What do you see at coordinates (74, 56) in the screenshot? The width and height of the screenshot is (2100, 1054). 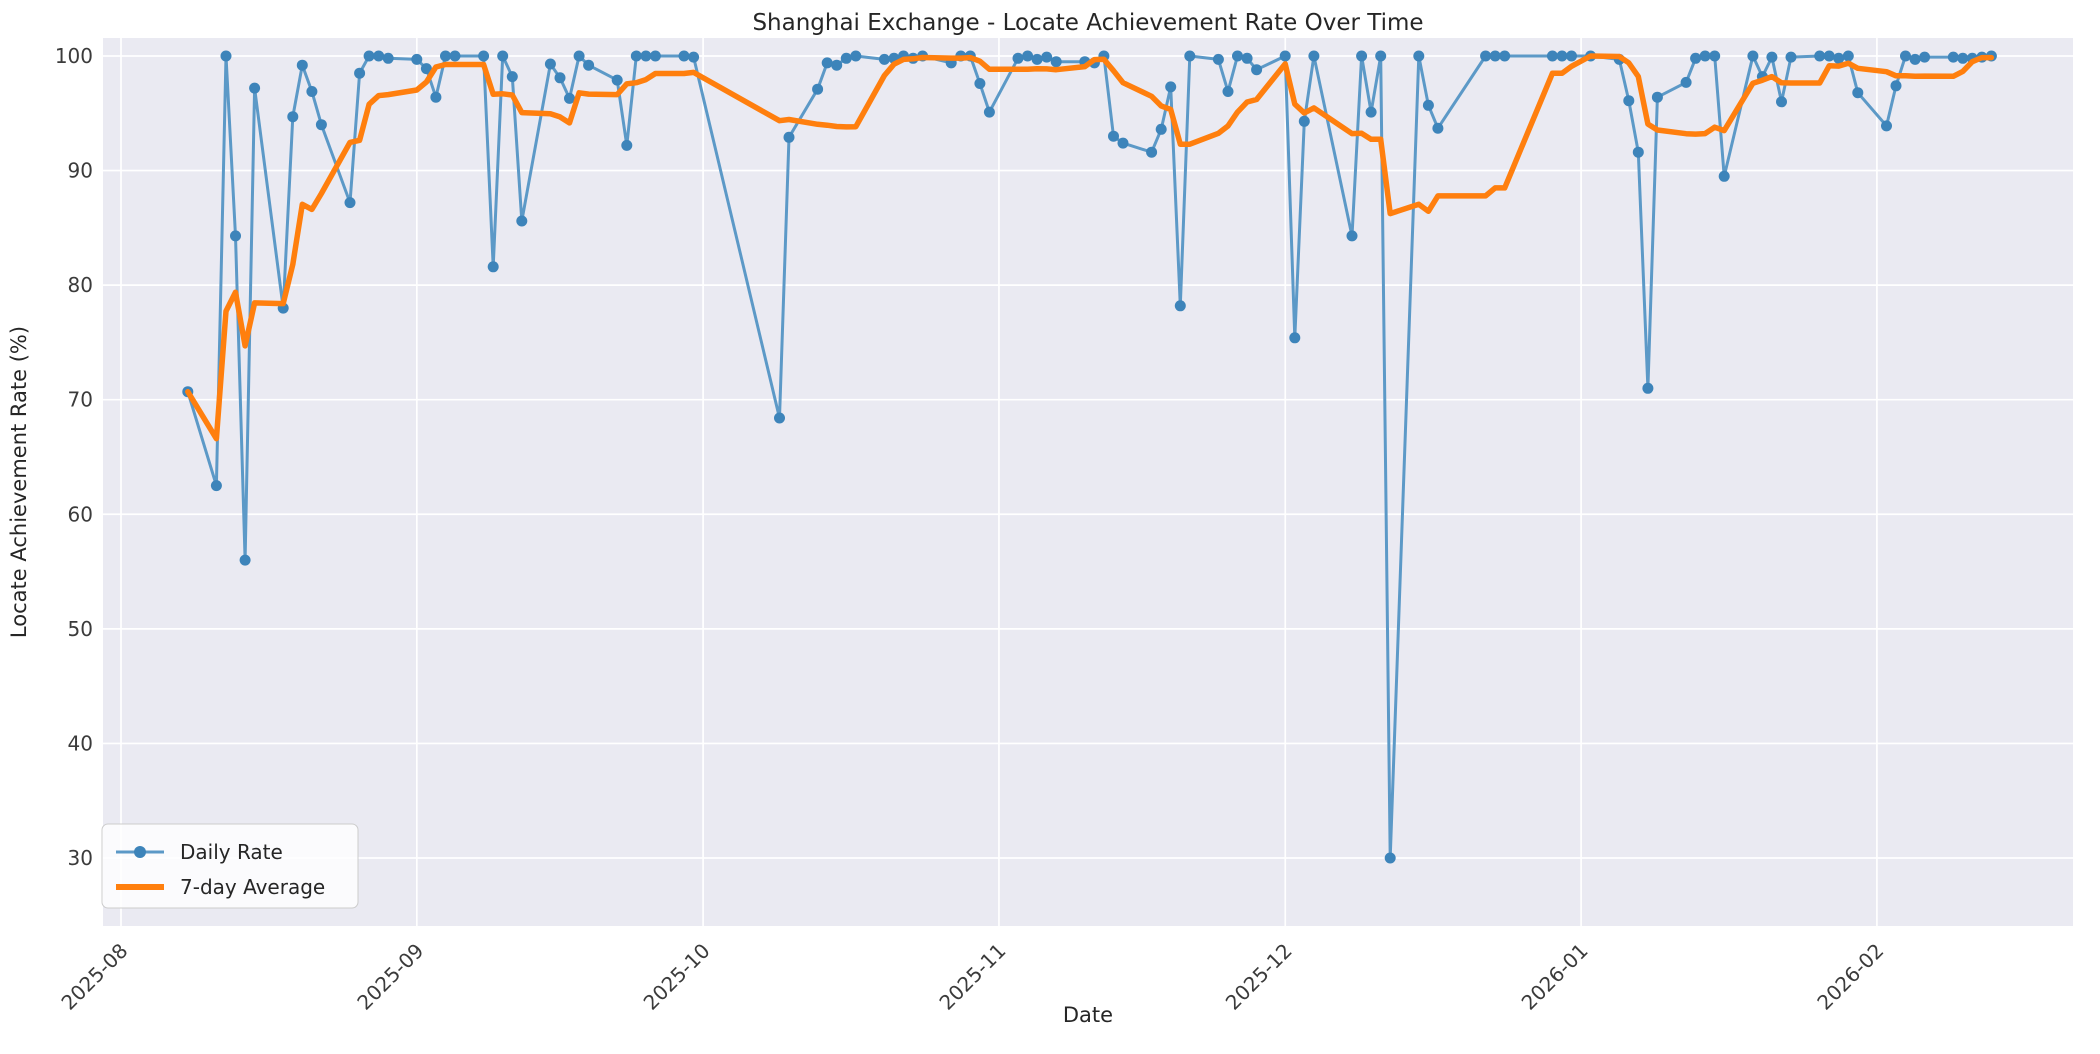 I see `y-tick-label: 100` at bounding box center [74, 56].